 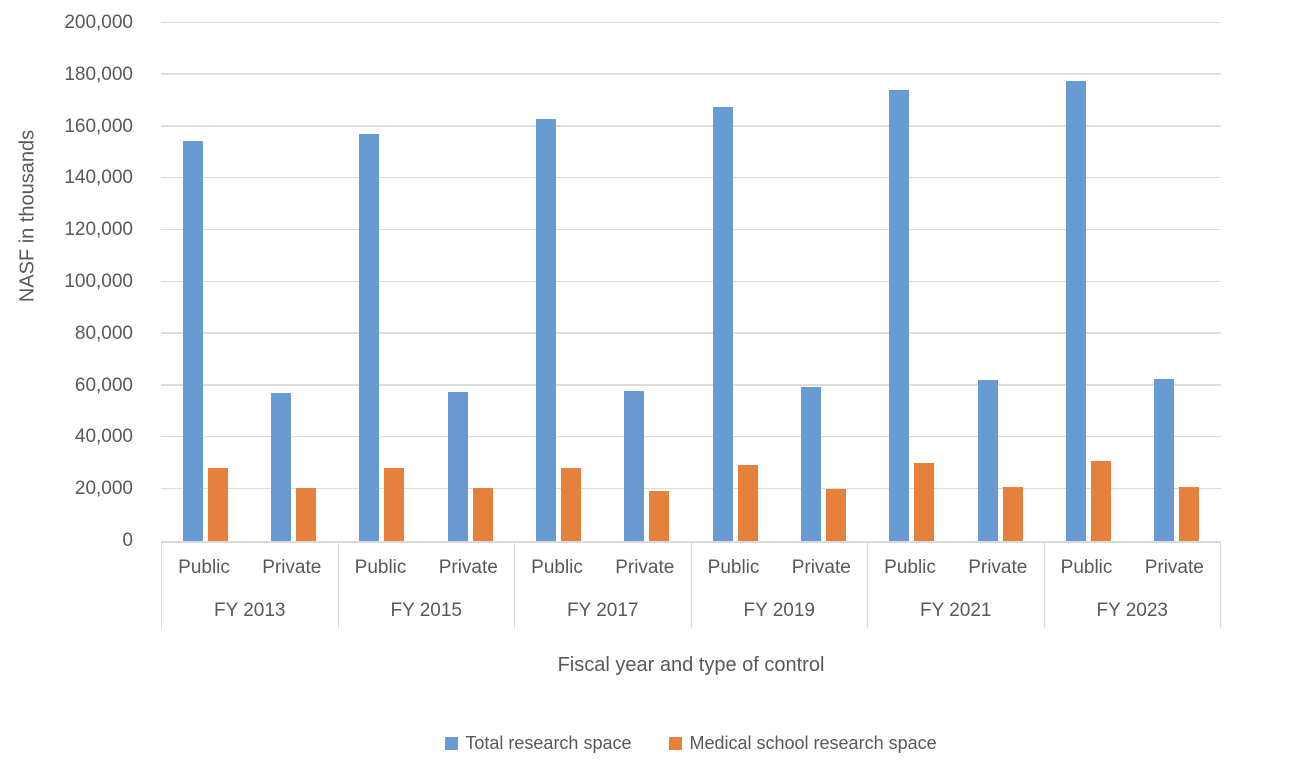 I want to click on bar-pair-fy-2023-private, so click(x=1177, y=282).